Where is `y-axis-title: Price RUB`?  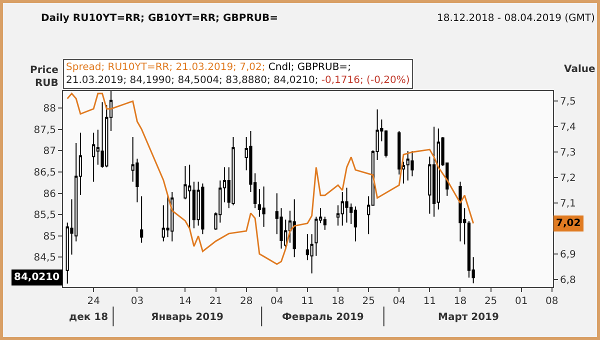 y-axis-title: Price RUB is located at coordinates (44, 77).